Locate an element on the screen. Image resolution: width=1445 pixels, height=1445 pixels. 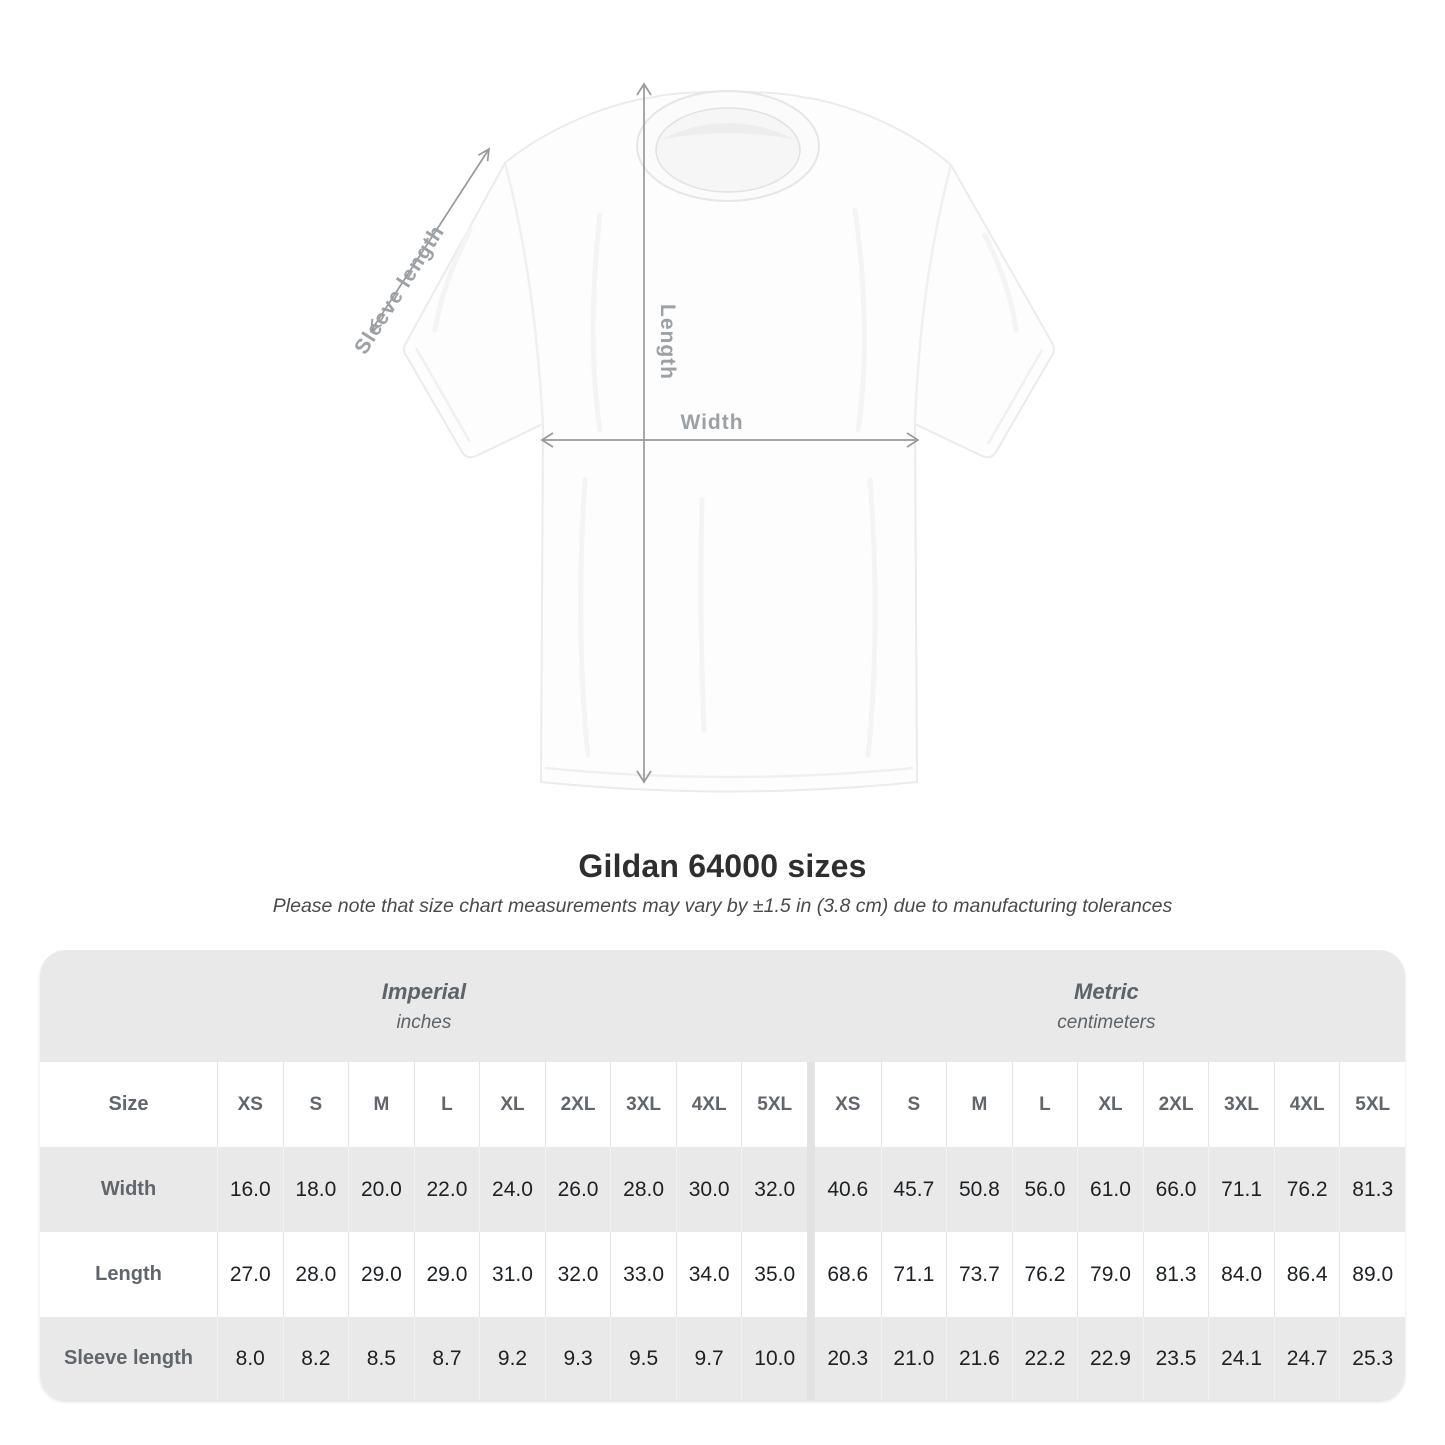
length-label: Length is located at coordinates (667, 342).